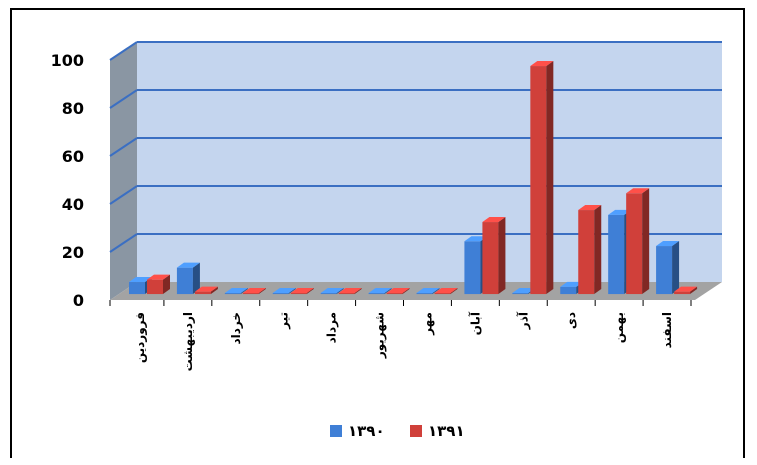 The image size is (757, 465). I want to click on y-tick-label: 0, so click(78, 300).